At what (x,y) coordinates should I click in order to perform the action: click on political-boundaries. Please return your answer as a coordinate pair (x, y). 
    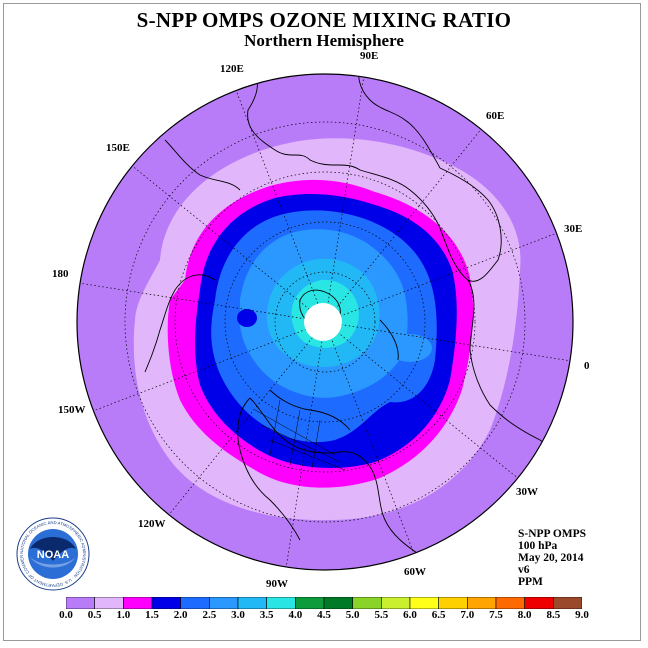
    Looking at the image, I should click on (300, 435).